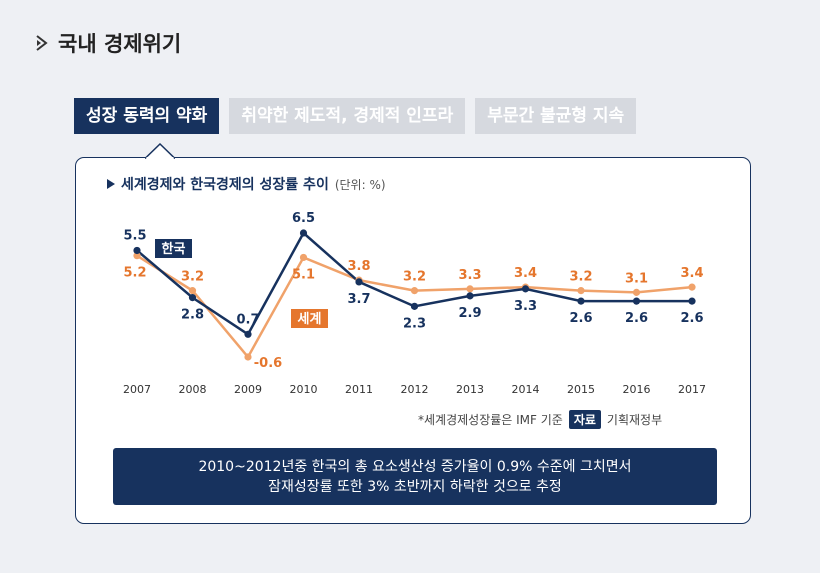  I want to click on x-tick-label: 2008, so click(193, 389).